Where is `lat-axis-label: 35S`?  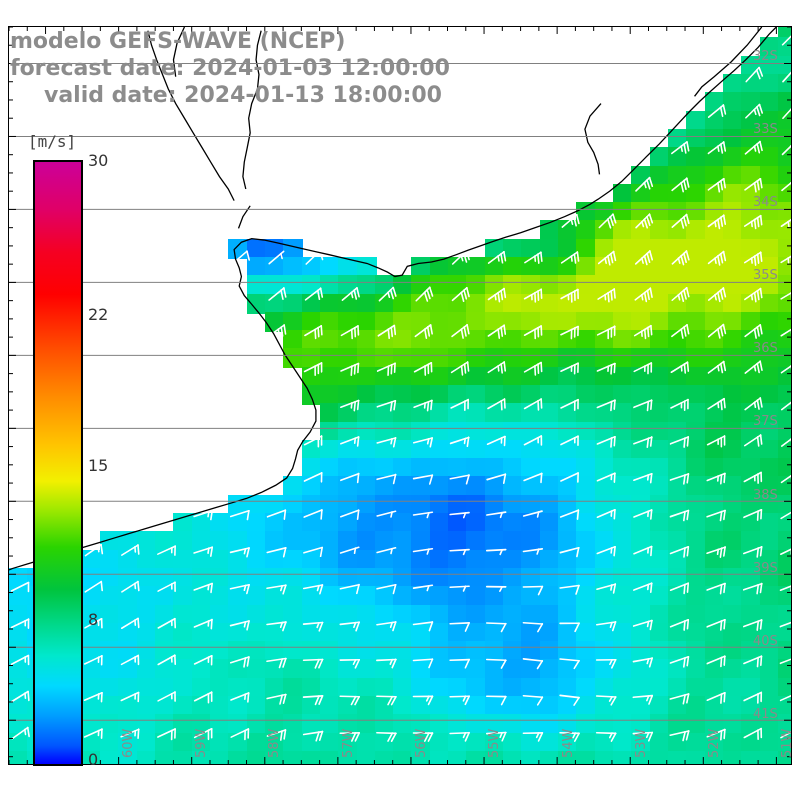 lat-axis-label: 35S is located at coordinates (765, 276).